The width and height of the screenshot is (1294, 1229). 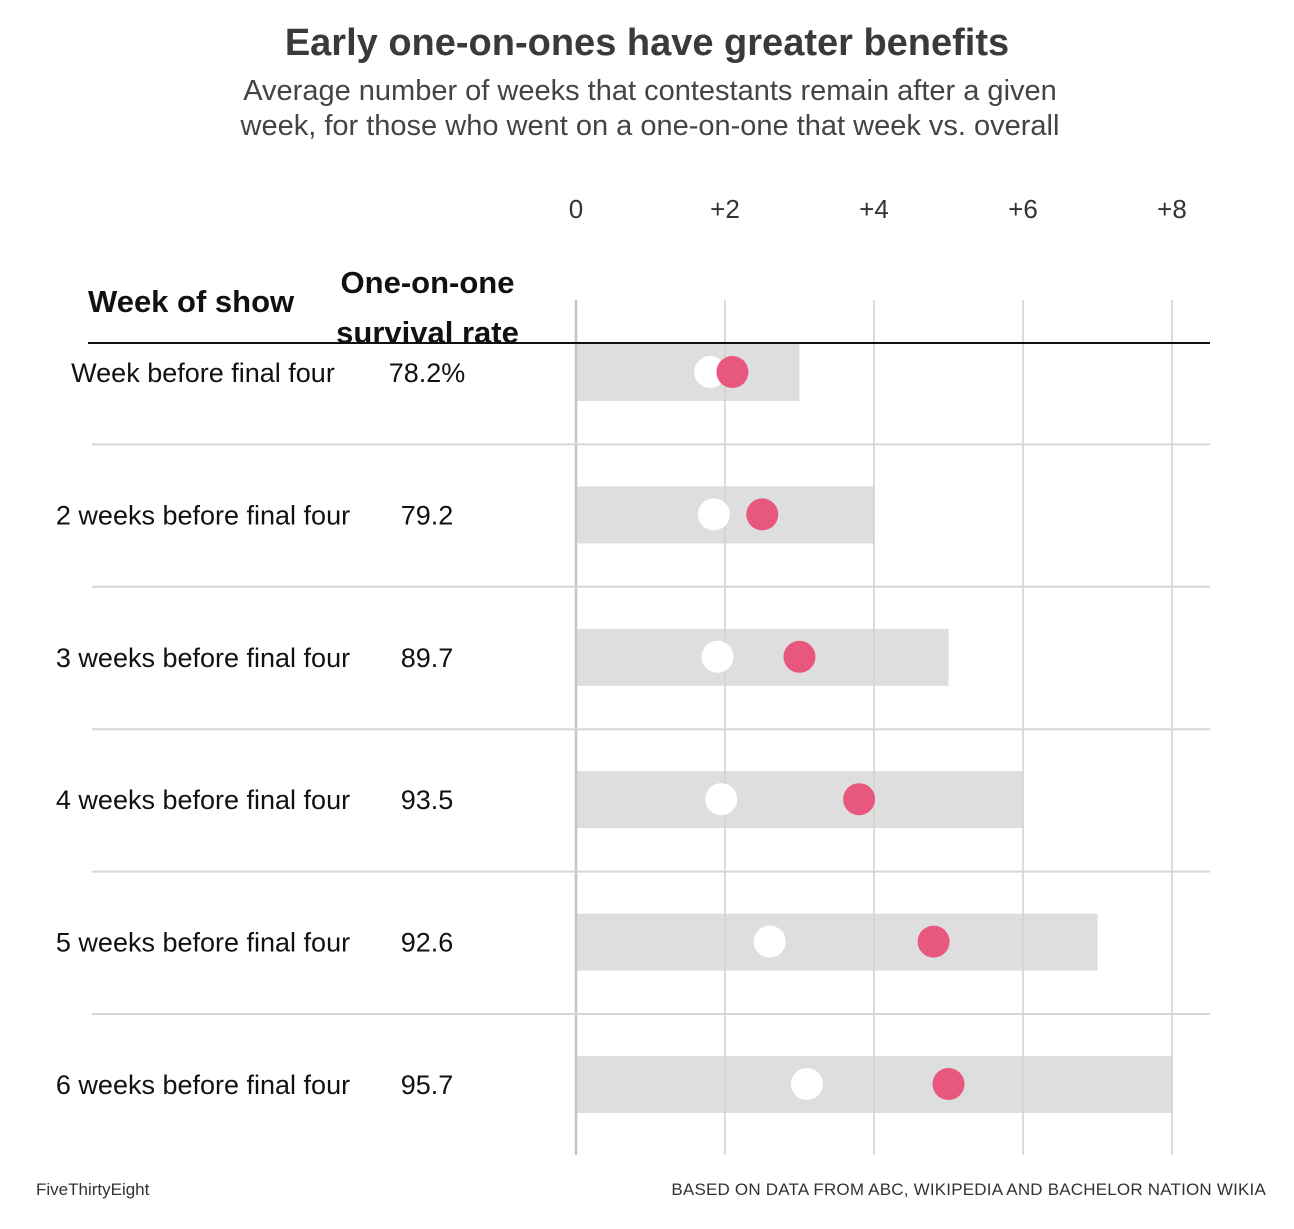 What do you see at coordinates (576, 209) in the screenshot?
I see `x-tick-label: 0` at bounding box center [576, 209].